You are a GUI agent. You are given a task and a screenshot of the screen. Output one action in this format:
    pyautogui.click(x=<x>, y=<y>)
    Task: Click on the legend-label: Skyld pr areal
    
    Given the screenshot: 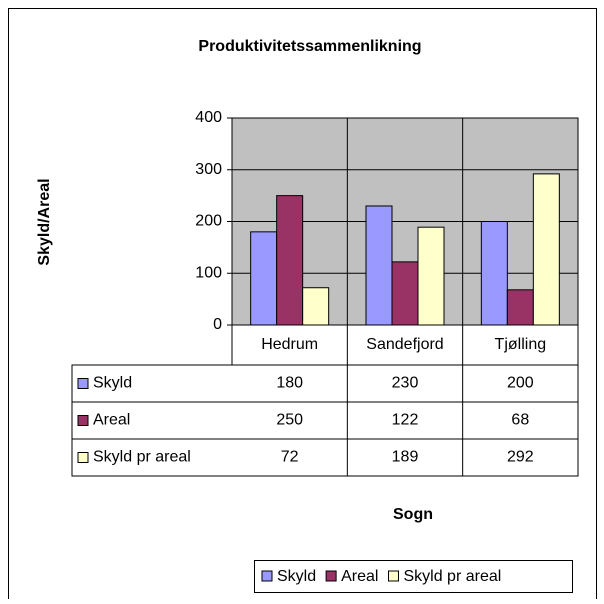 What is the action you would take?
    pyautogui.click(x=452, y=576)
    